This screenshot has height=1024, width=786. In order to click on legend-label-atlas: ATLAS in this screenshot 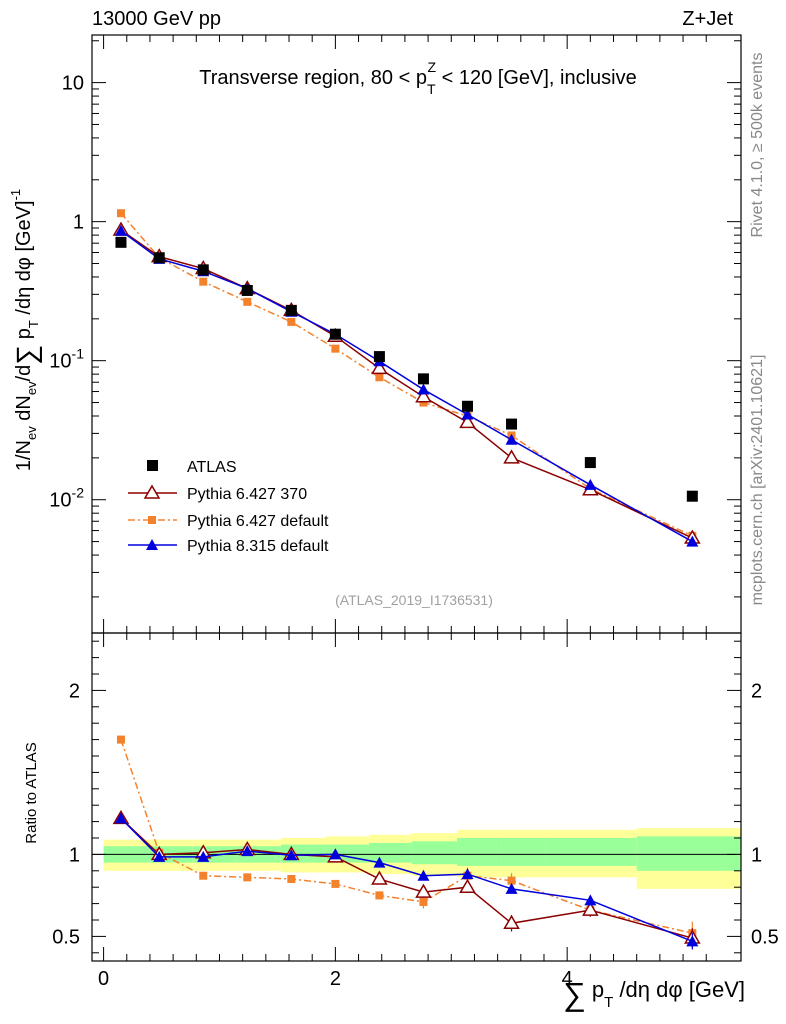, I will do `click(212, 467)`.